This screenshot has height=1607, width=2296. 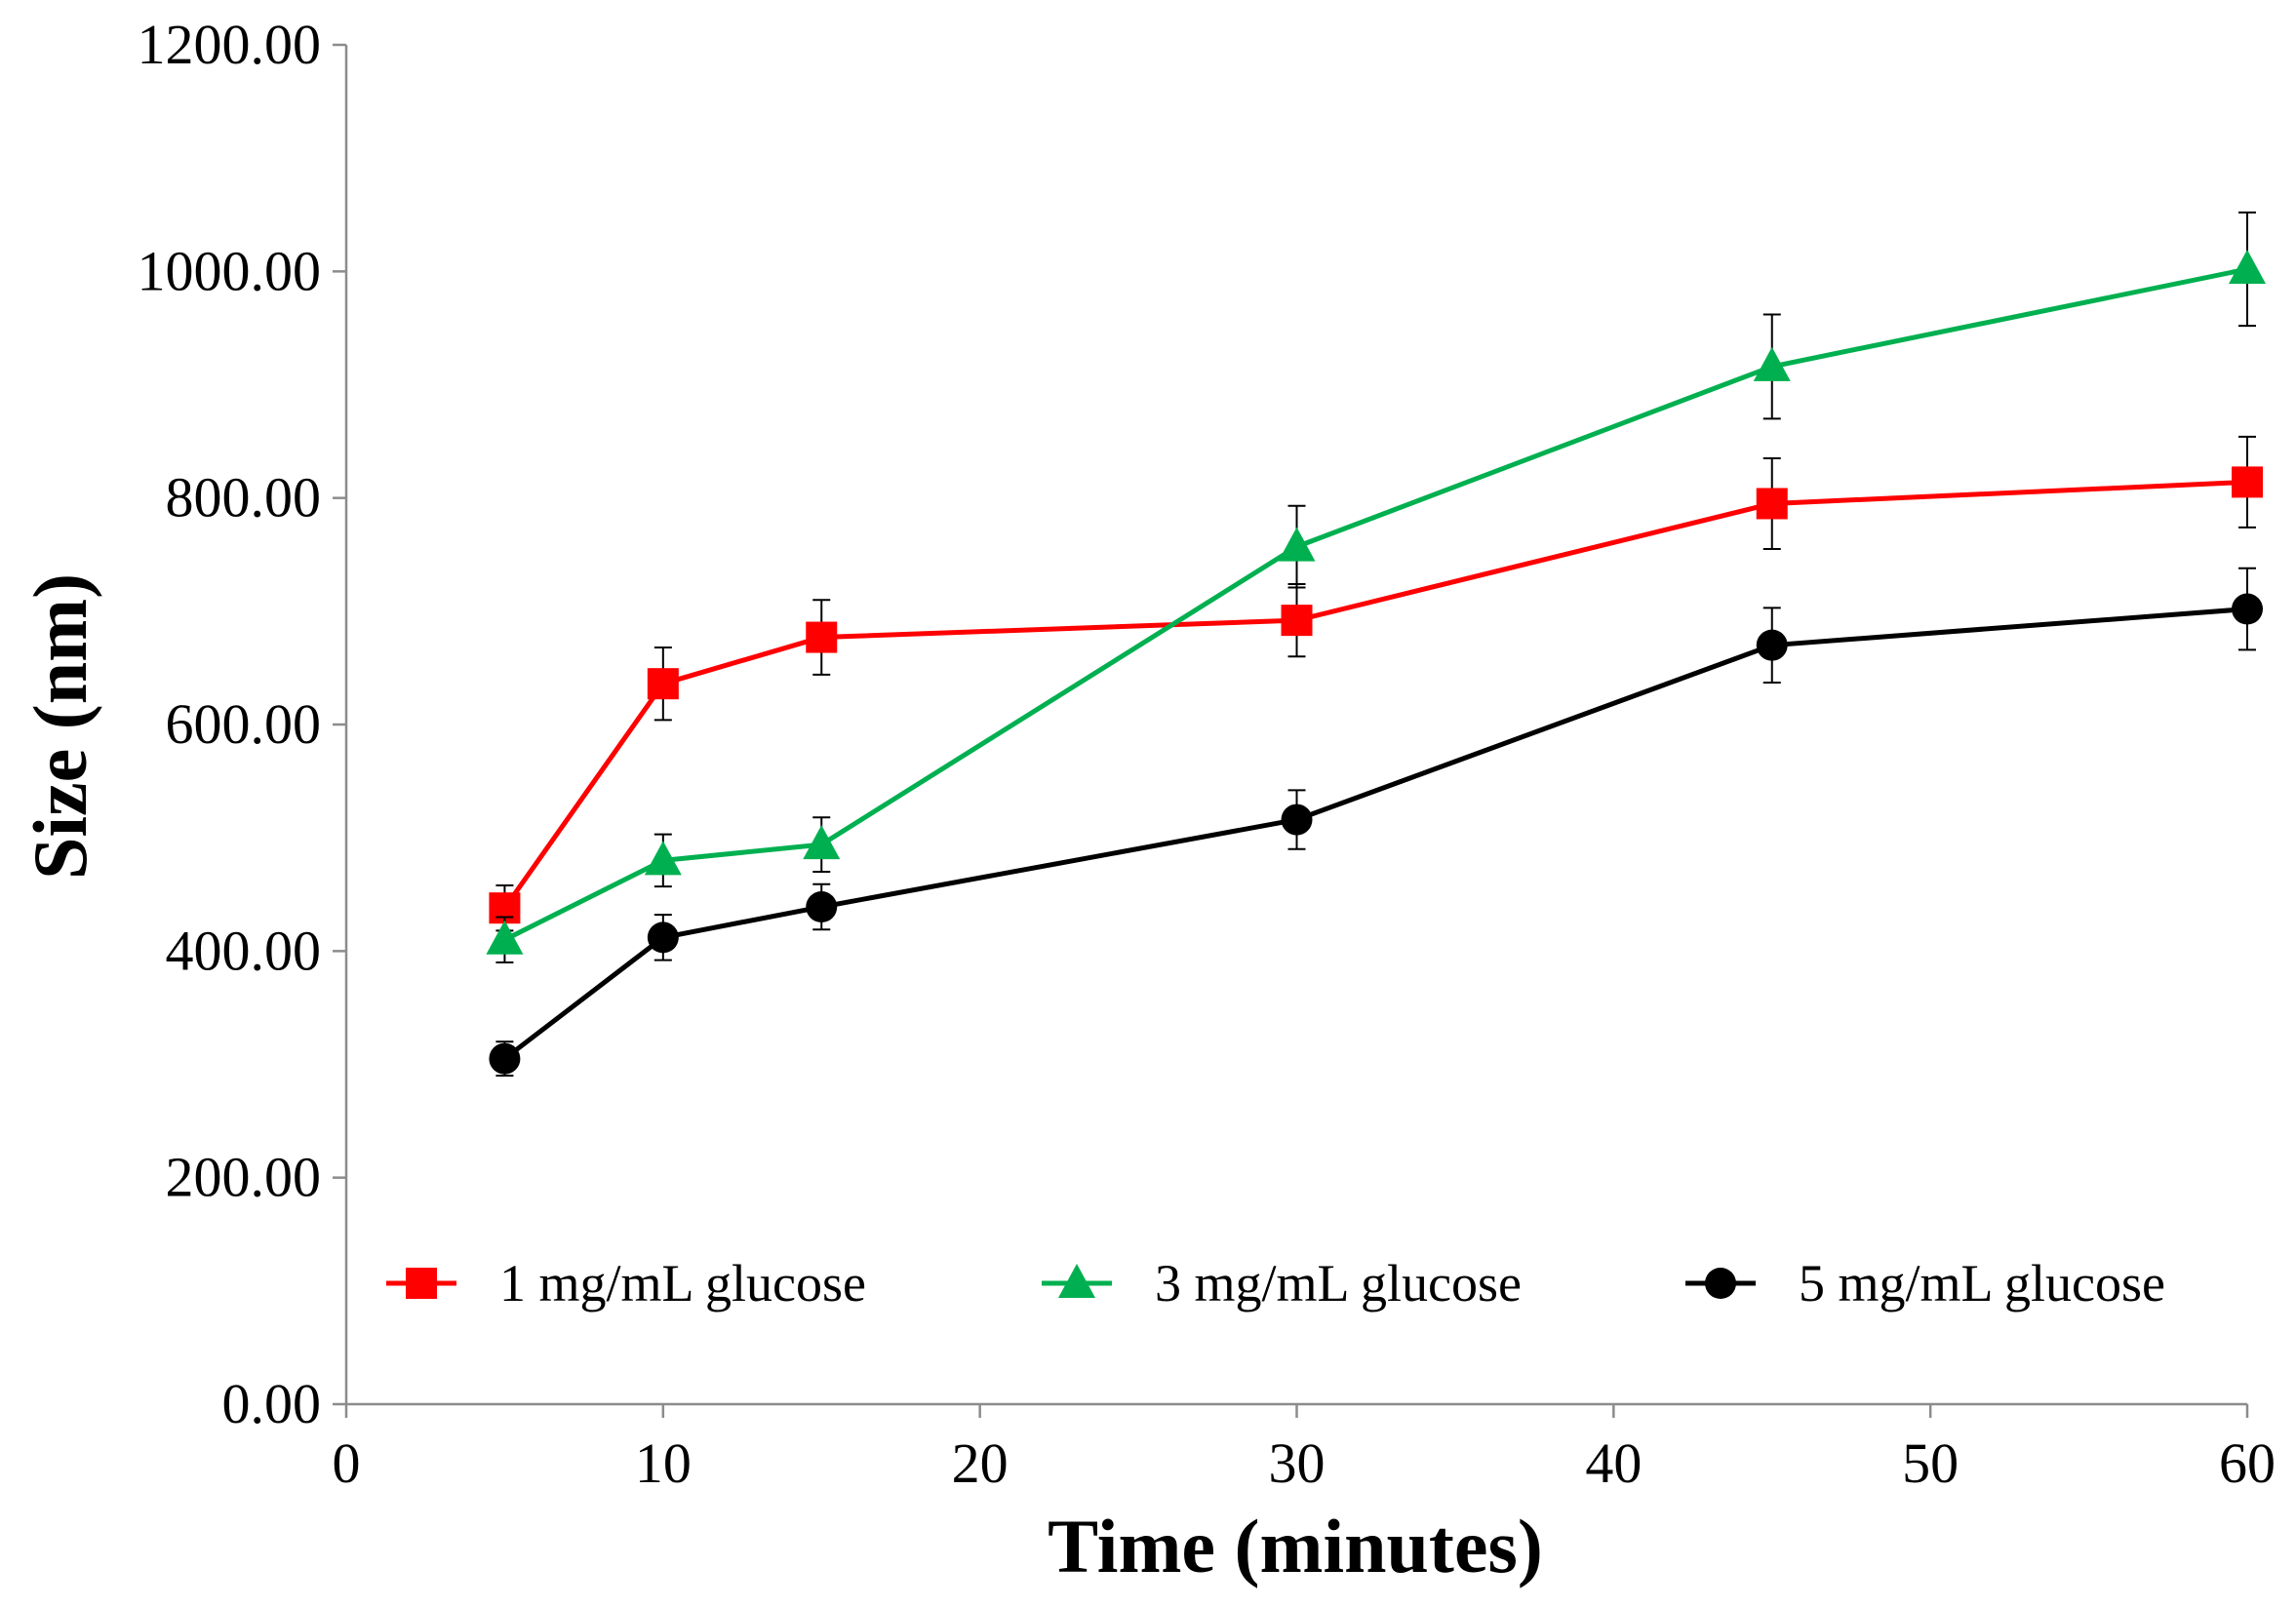 I want to click on legend-item-2: 3 mg/mL glucose, so click(x=1282, y=1283).